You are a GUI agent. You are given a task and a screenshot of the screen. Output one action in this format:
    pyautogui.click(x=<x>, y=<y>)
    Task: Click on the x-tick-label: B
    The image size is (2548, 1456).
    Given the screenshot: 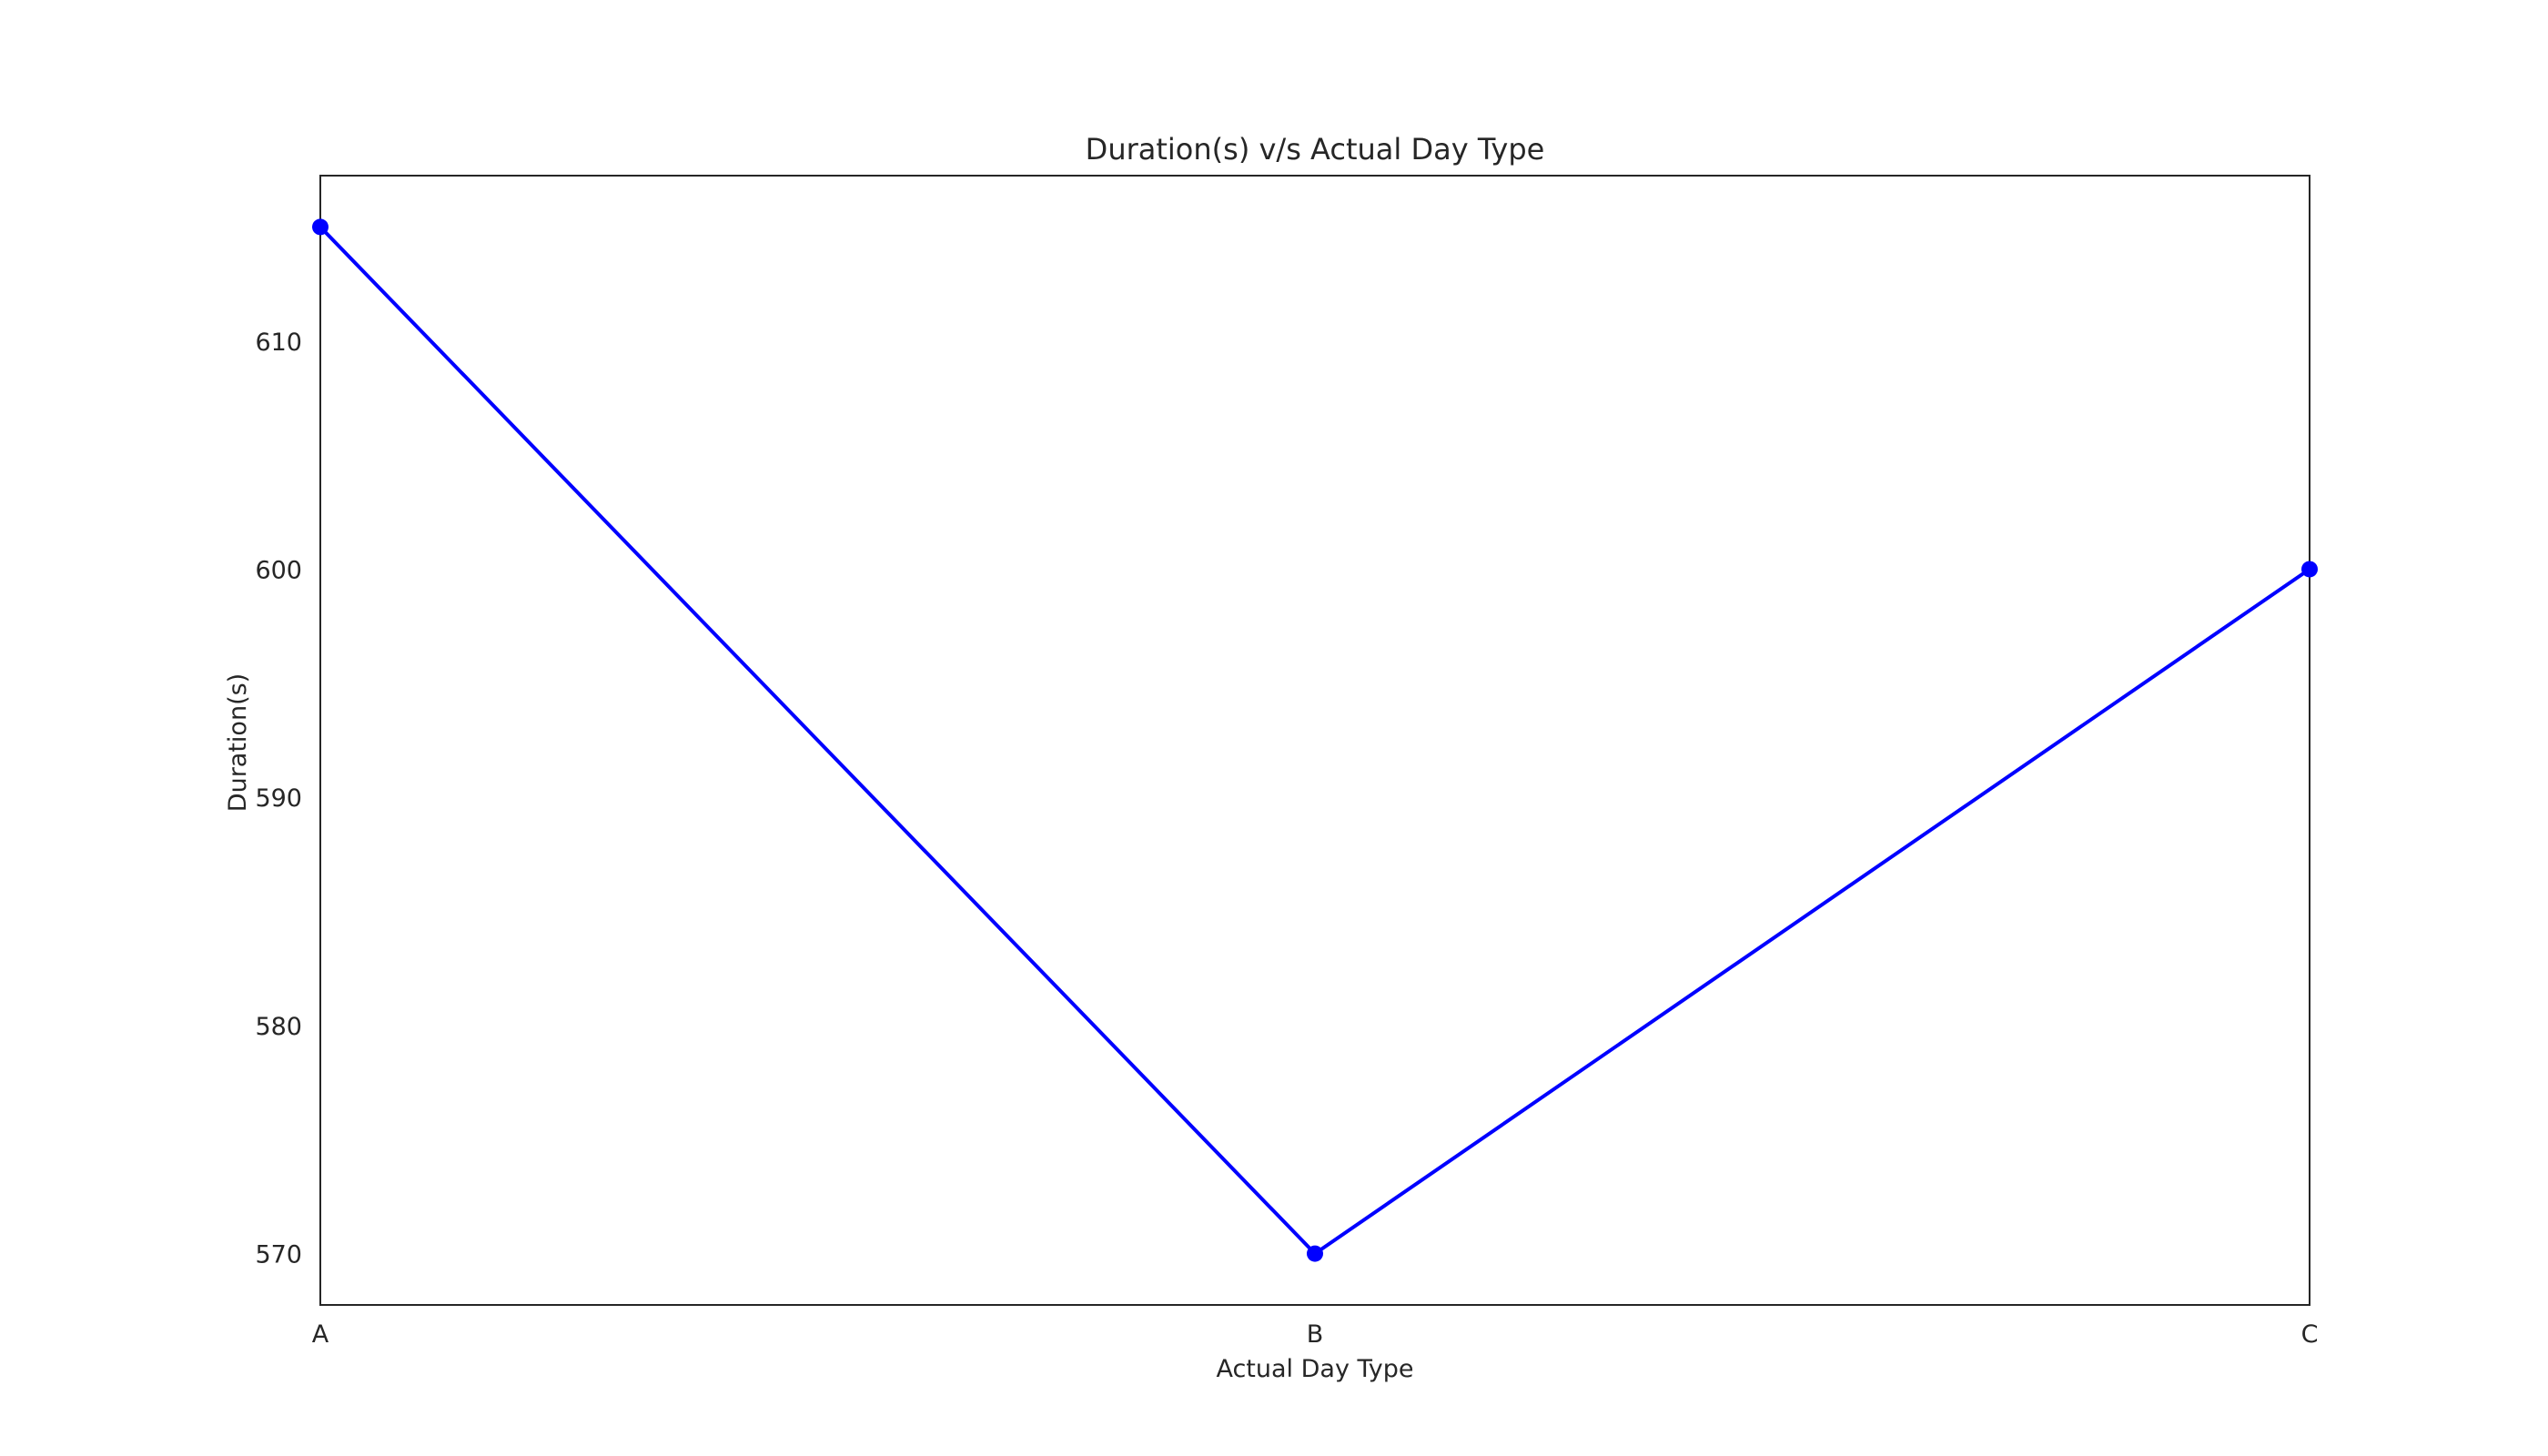 What is the action you would take?
    pyautogui.click(x=1315, y=1334)
    